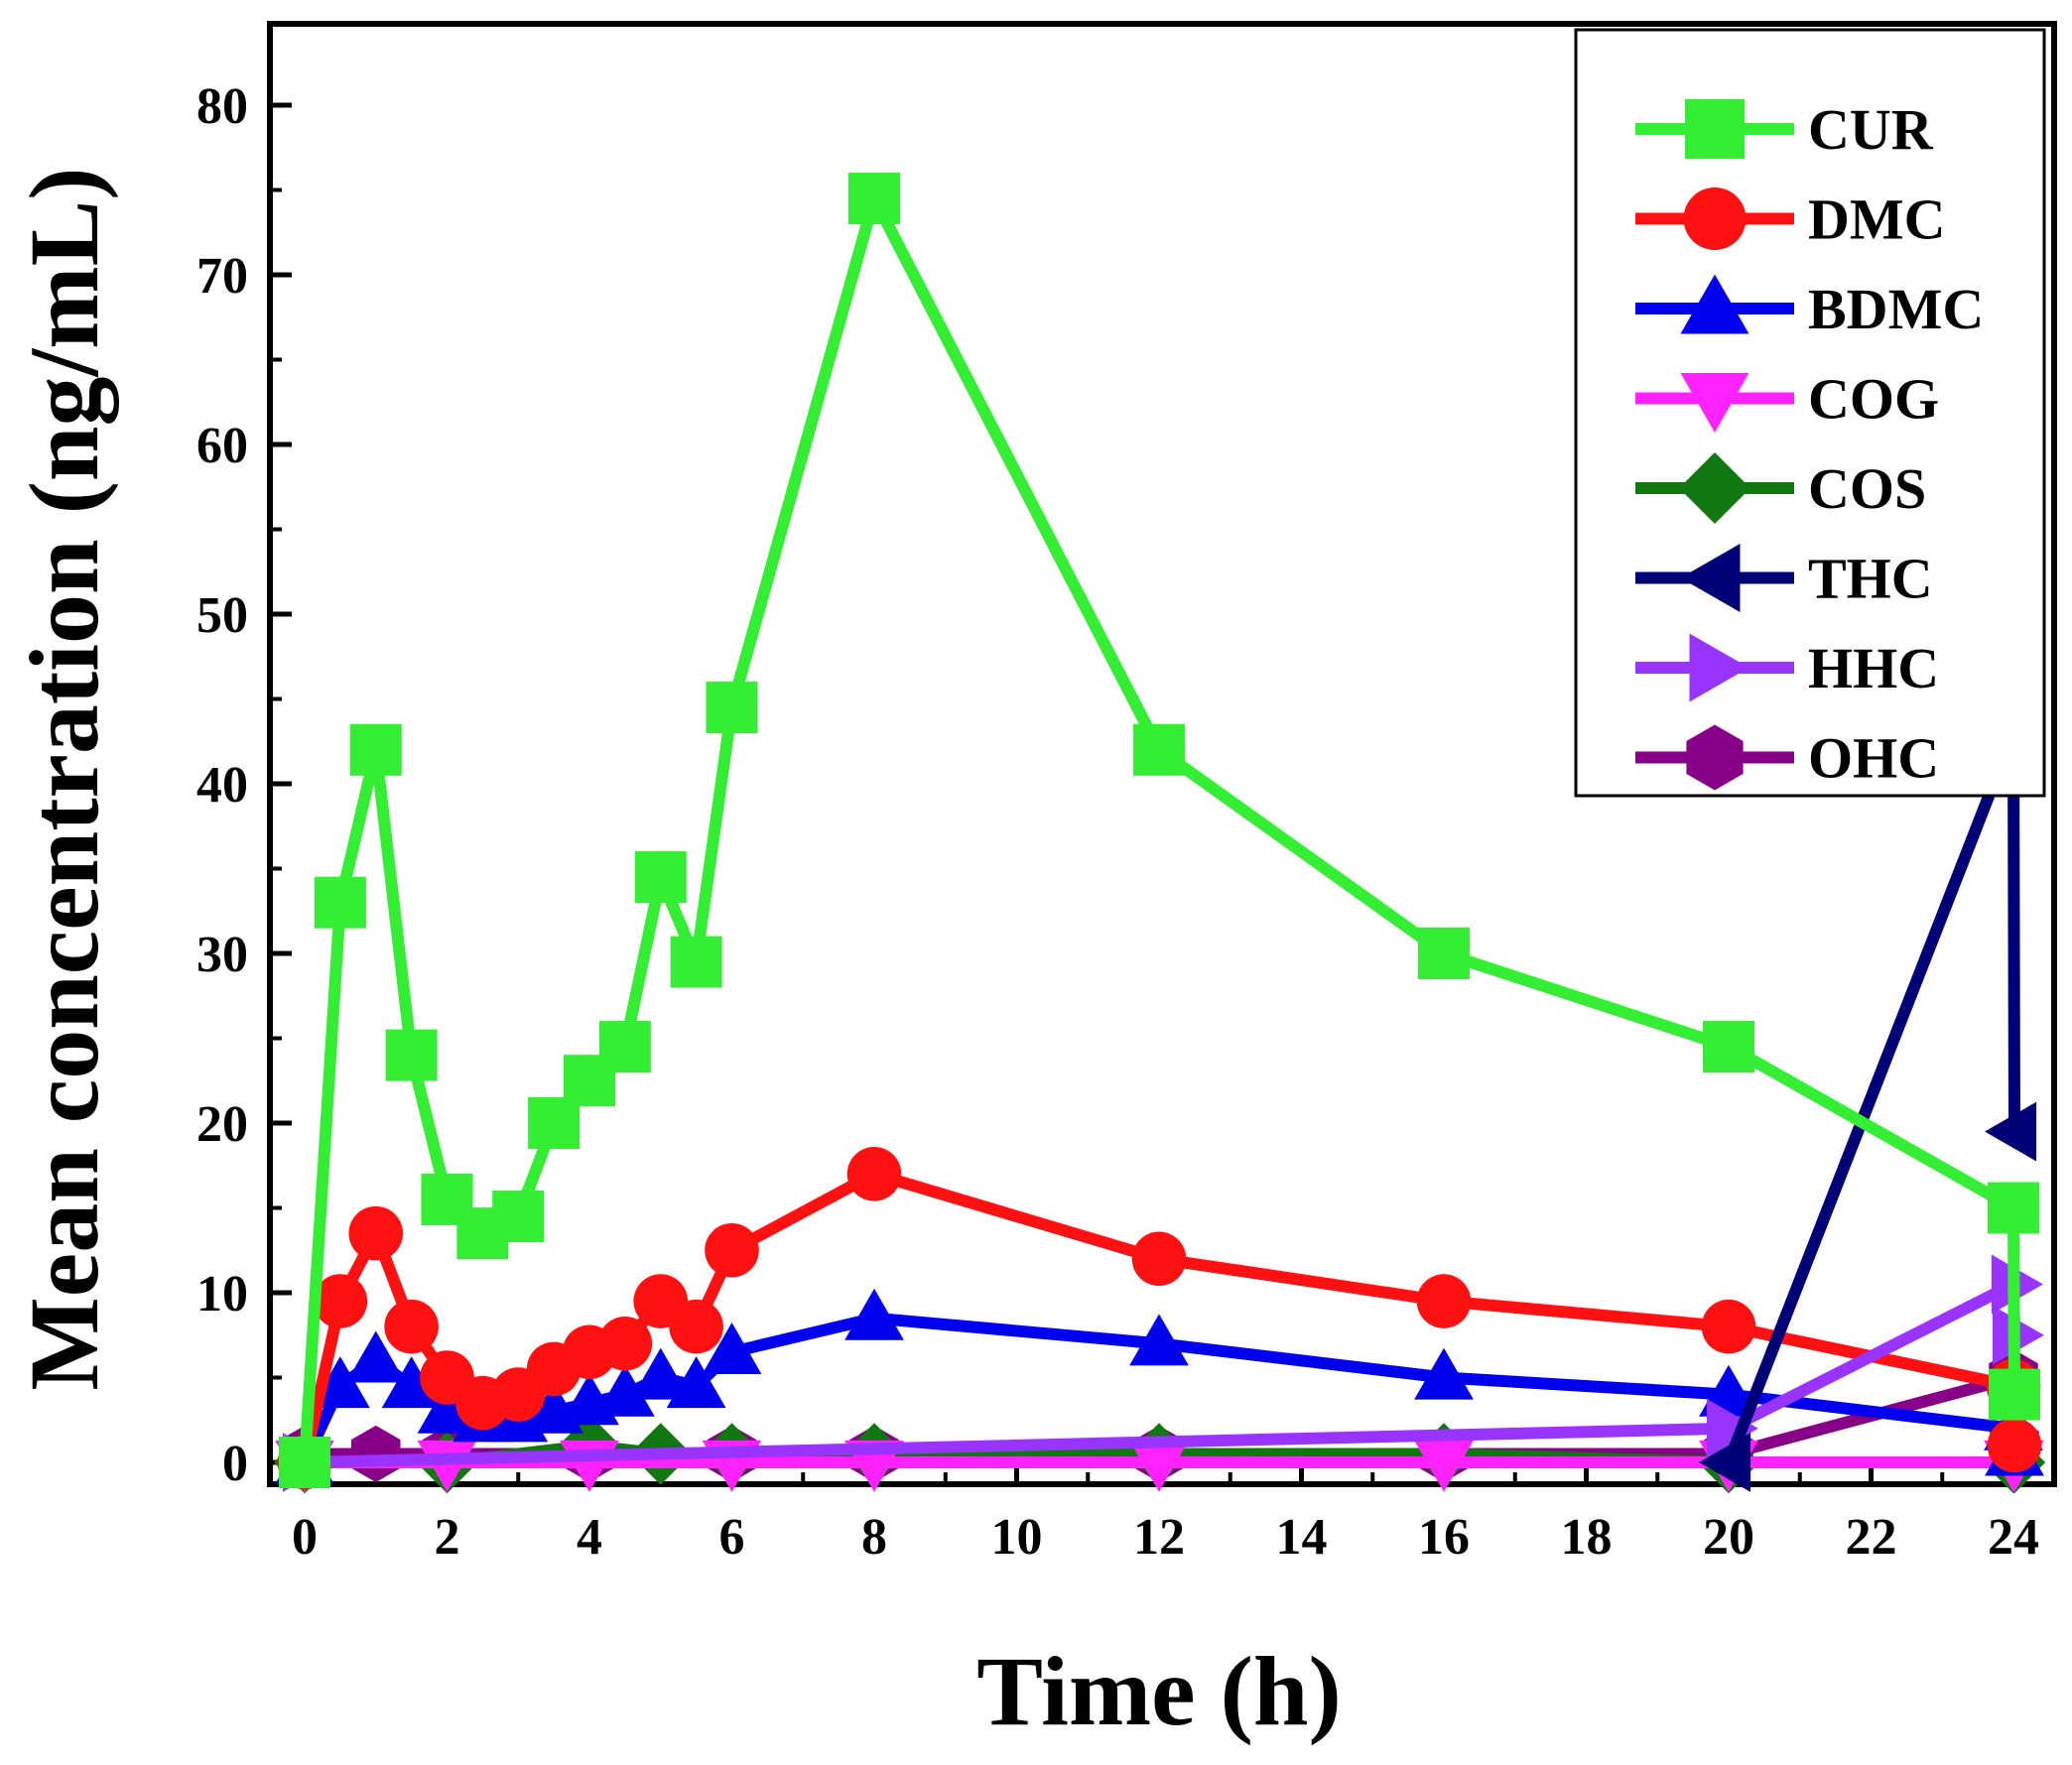 This screenshot has width=2072, height=1765. Describe the element at coordinates (222, 615) in the screenshot. I see `y-tick-label: 50` at that location.